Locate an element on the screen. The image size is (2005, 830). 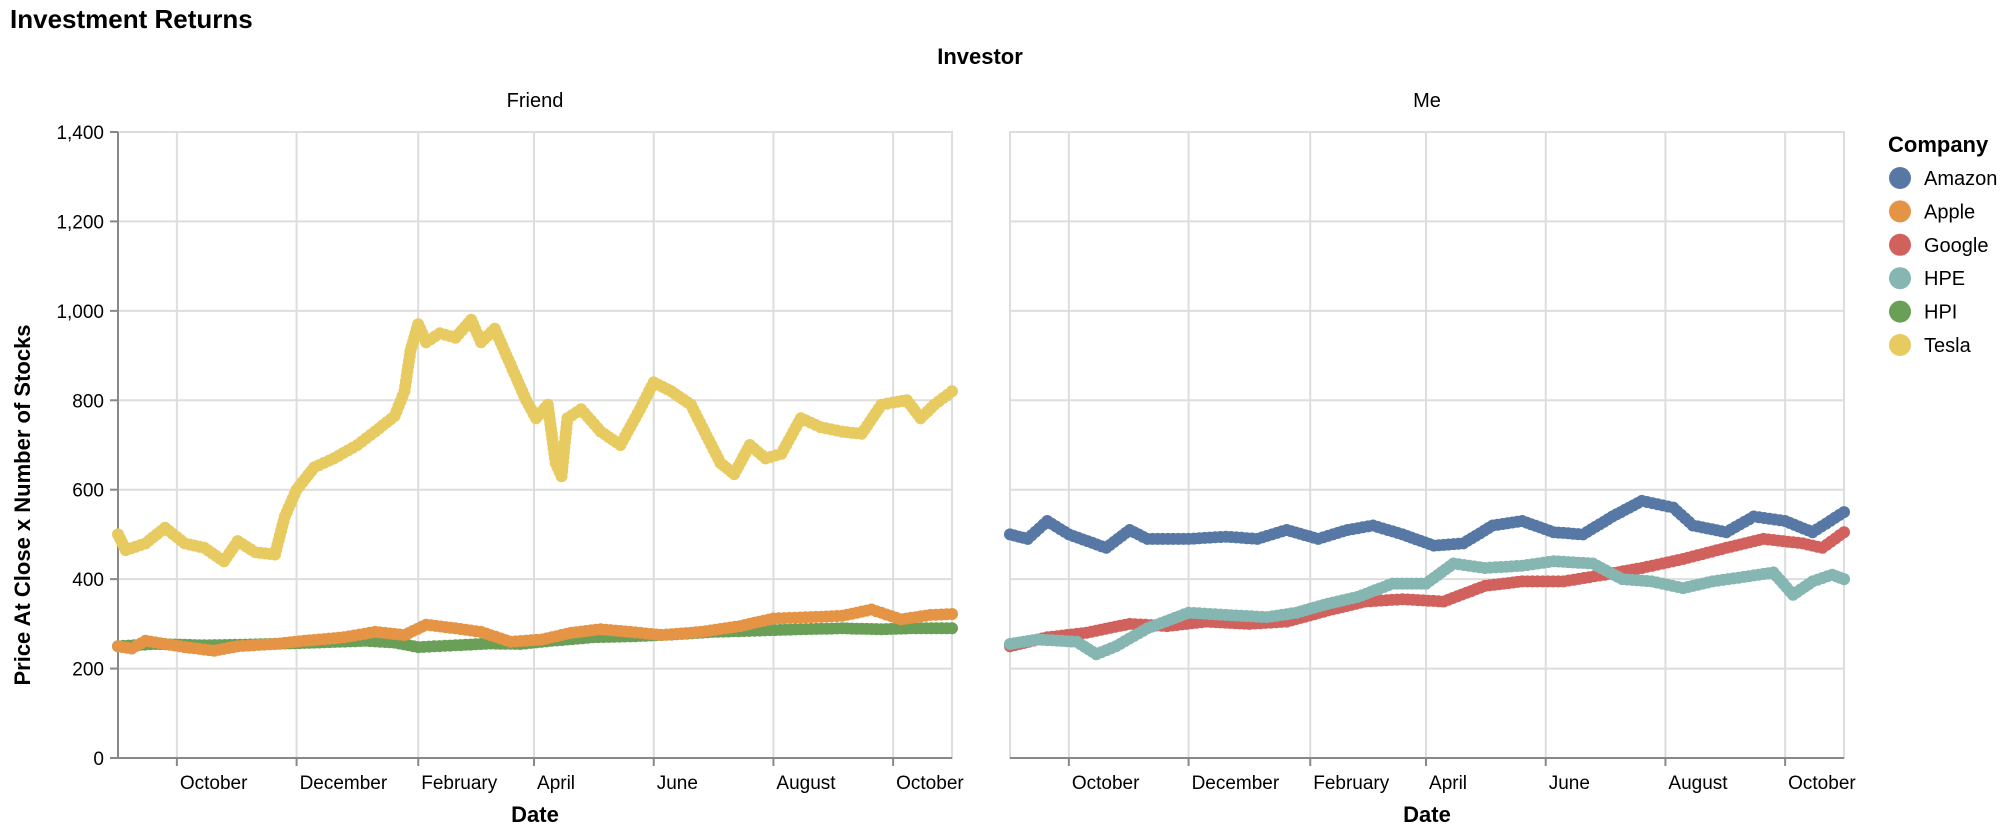
legend-label: HPE is located at coordinates (1944, 279).